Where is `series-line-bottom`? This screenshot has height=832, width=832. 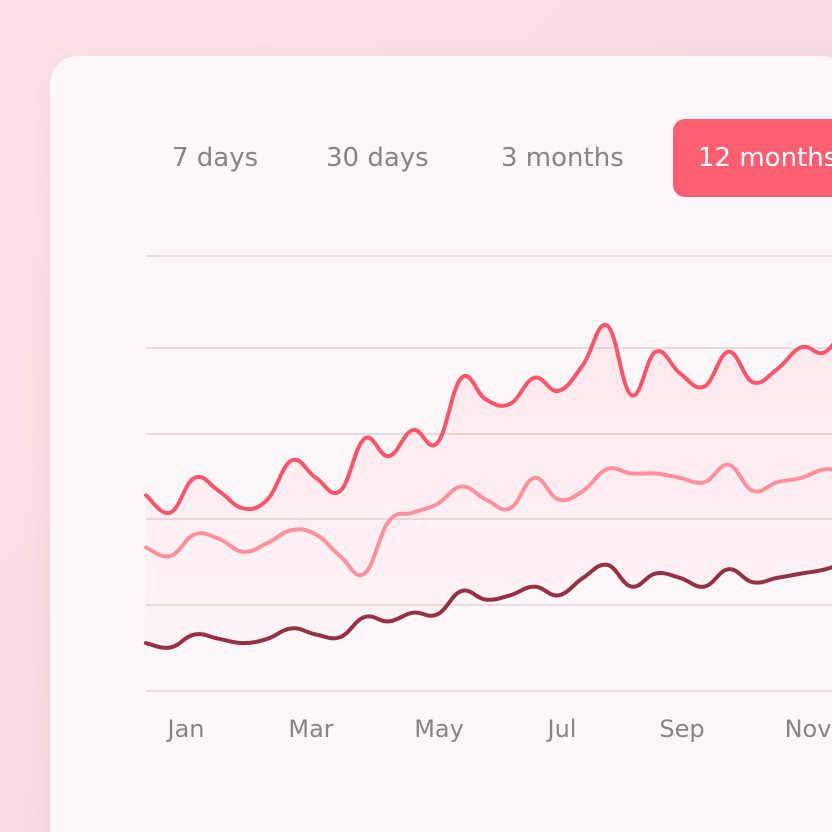 series-line-bottom is located at coordinates (488, 606).